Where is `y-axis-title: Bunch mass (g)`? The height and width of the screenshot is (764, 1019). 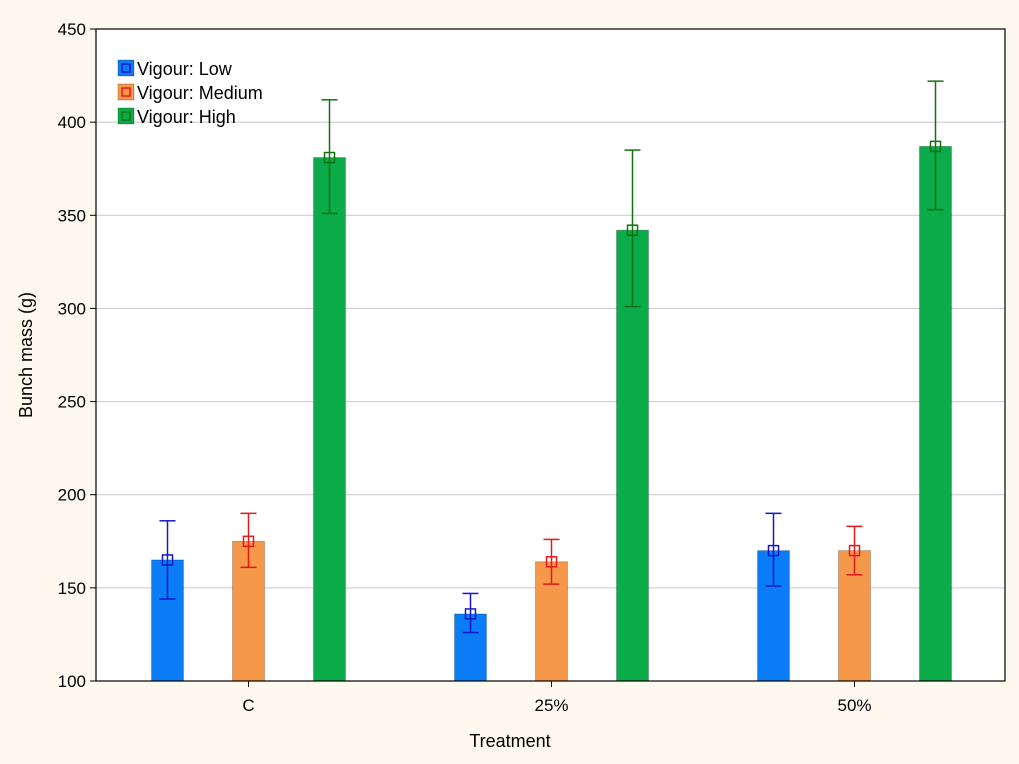 y-axis-title: Bunch mass (g) is located at coordinates (26, 355).